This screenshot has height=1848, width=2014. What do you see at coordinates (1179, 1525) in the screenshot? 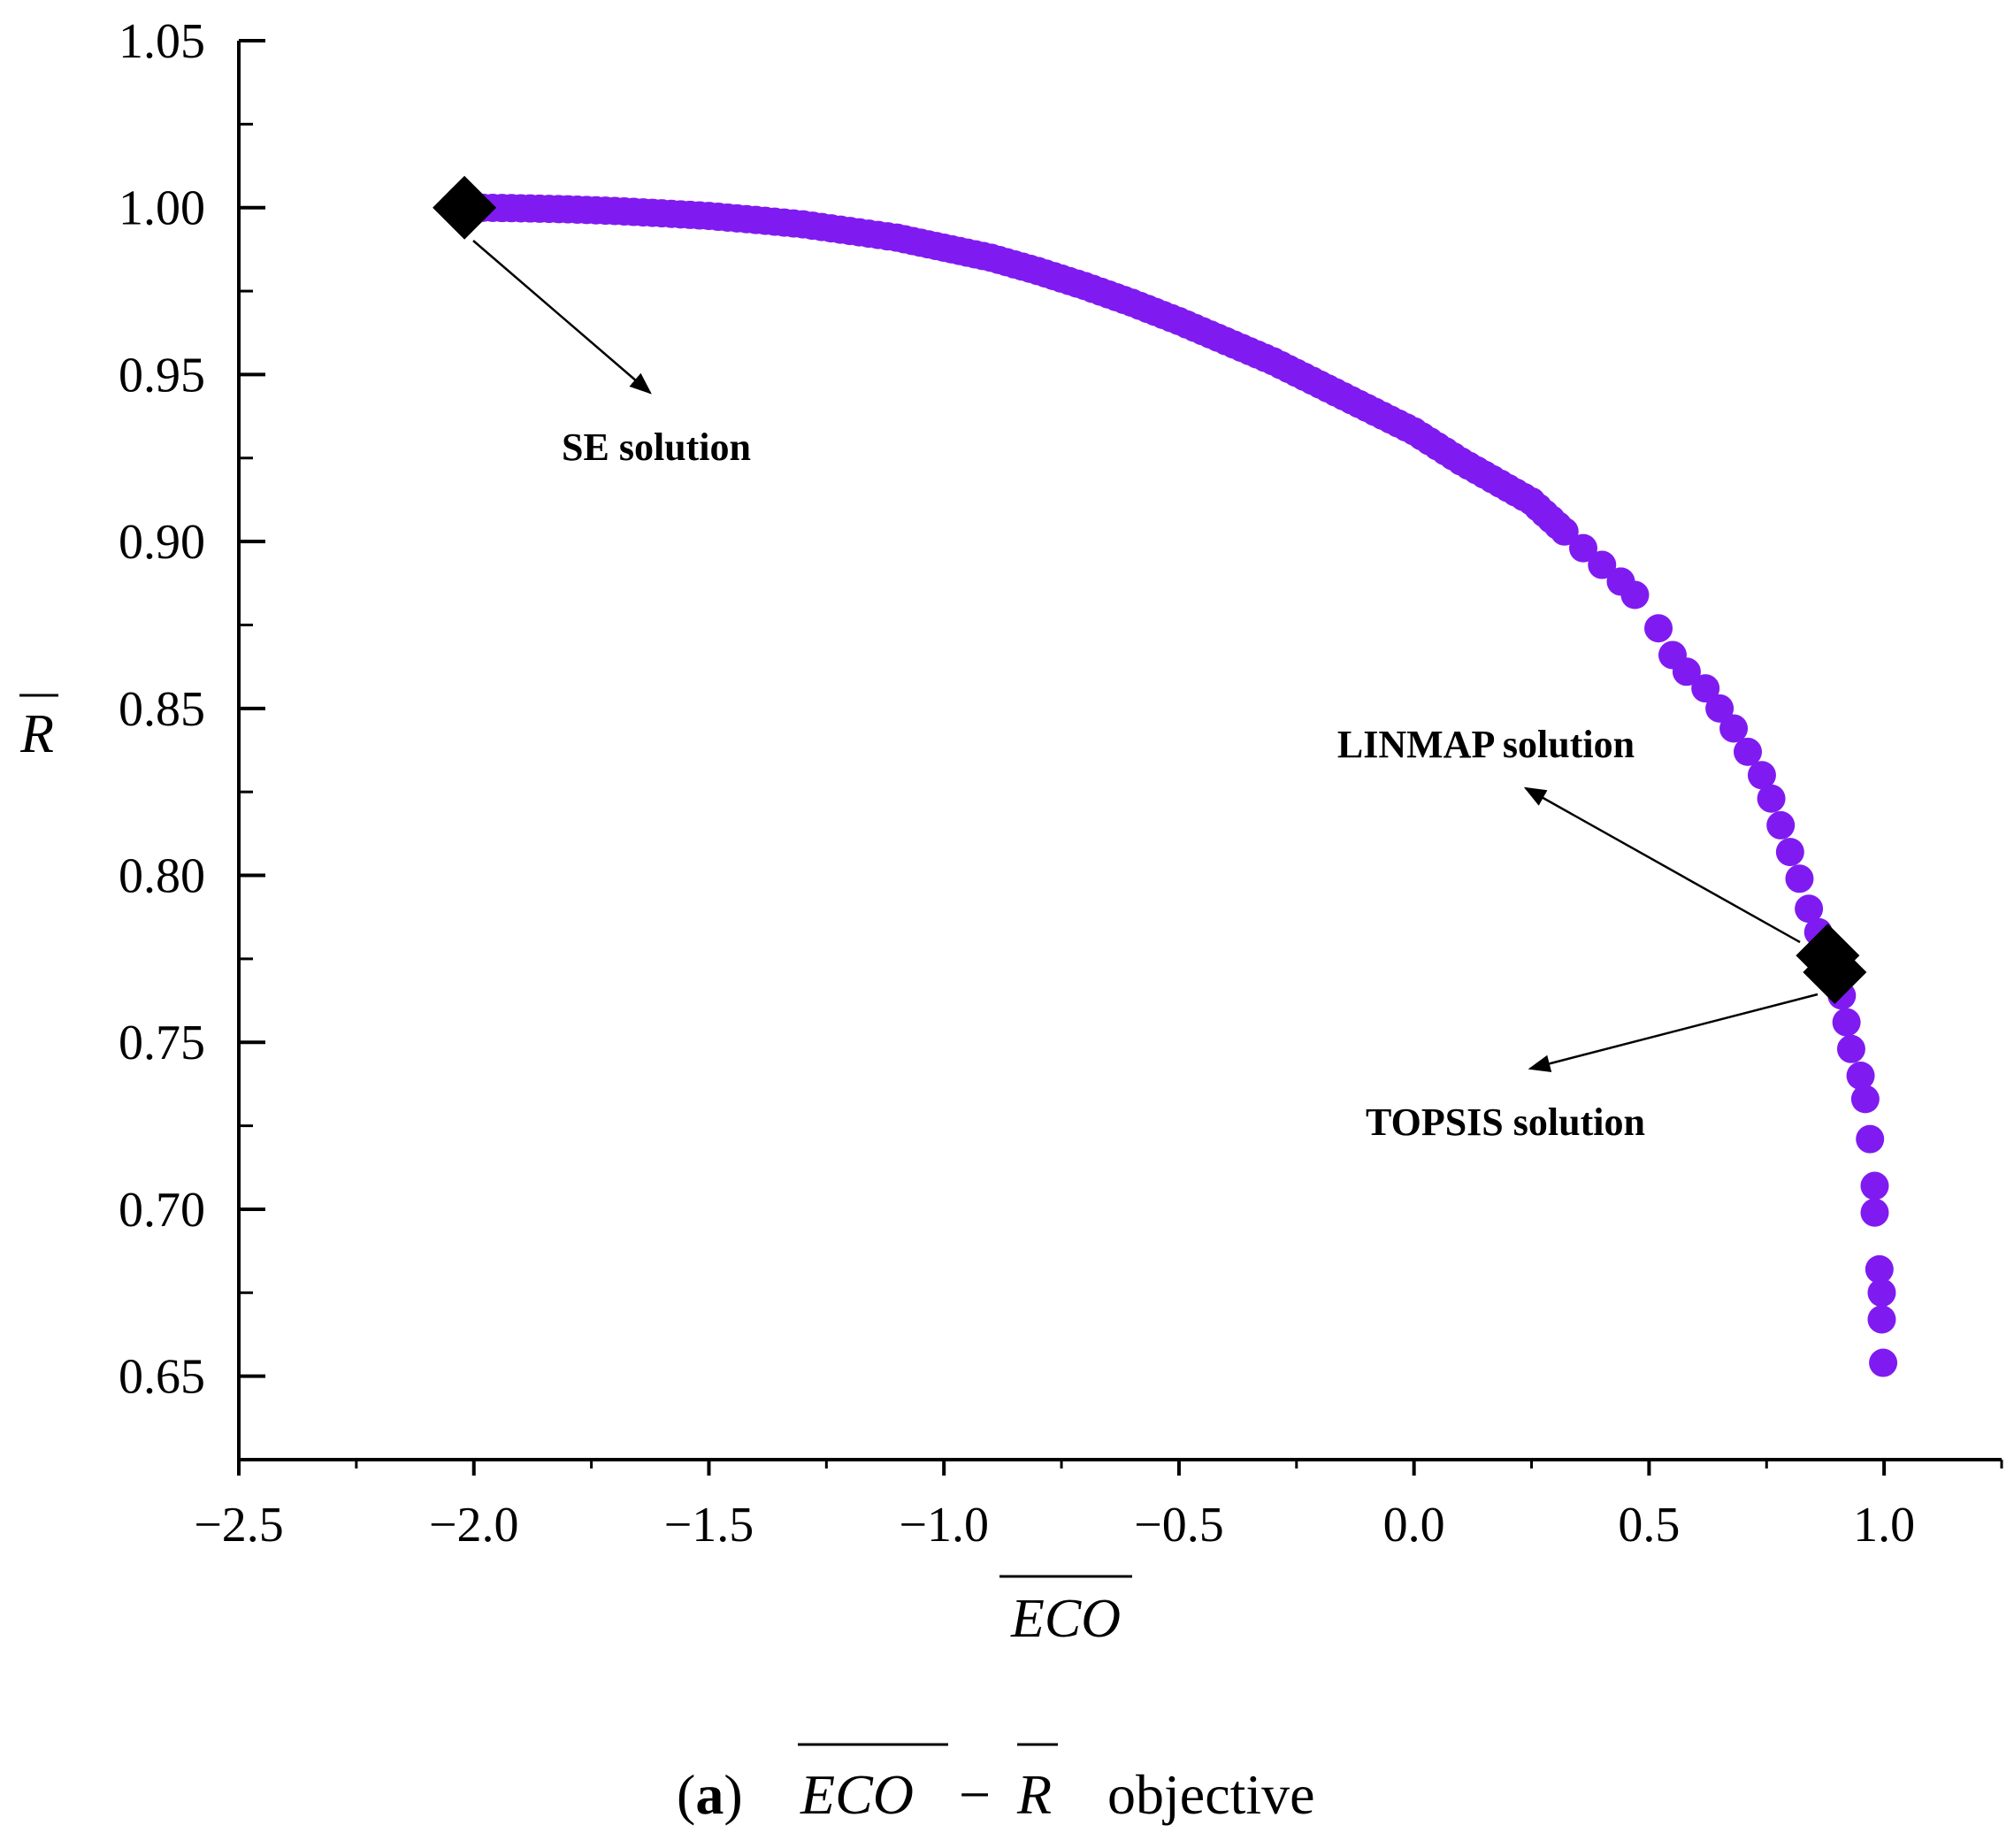
I see `x-tick-label: −0.5` at bounding box center [1179, 1525].